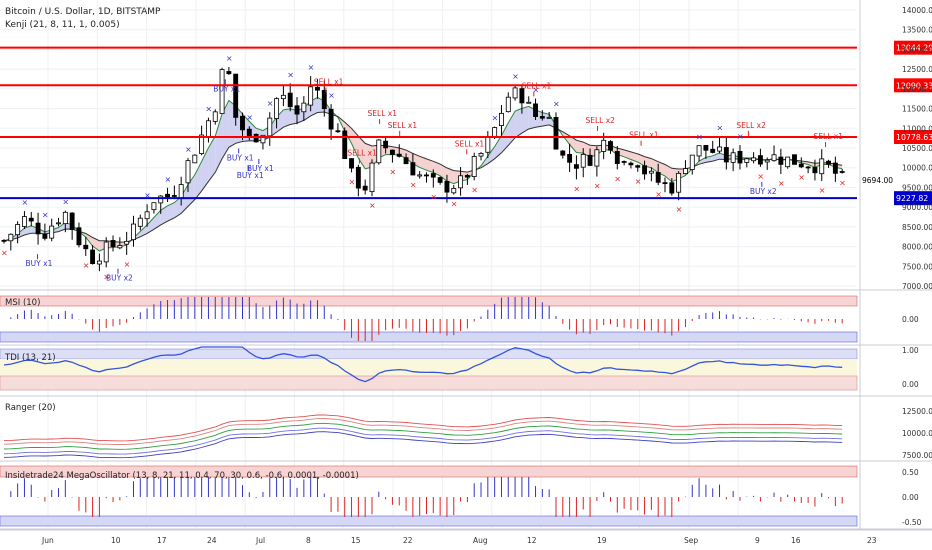  I want to click on price-tick-label: 7500.00, so click(917, 266).